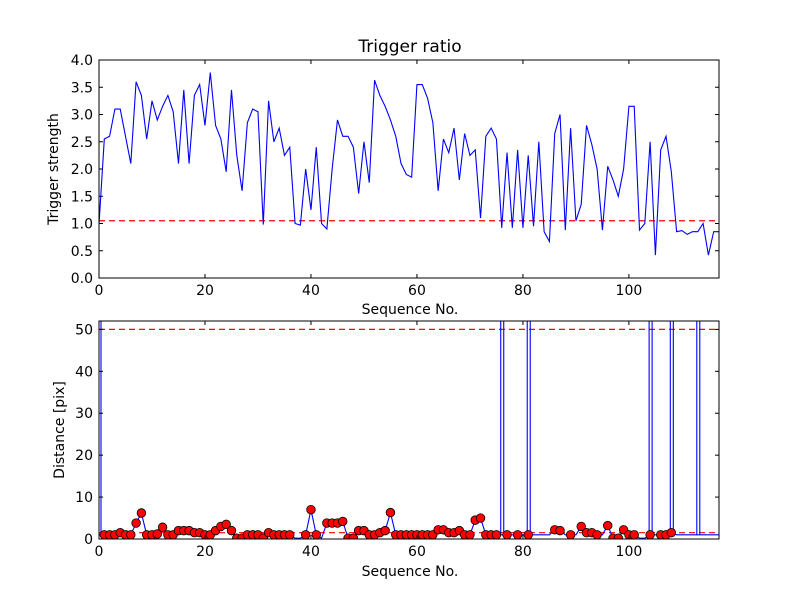  What do you see at coordinates (88, 540) in the screenshot?
I see `y-tick-label-0: 0` at bounding box center [88, 540].